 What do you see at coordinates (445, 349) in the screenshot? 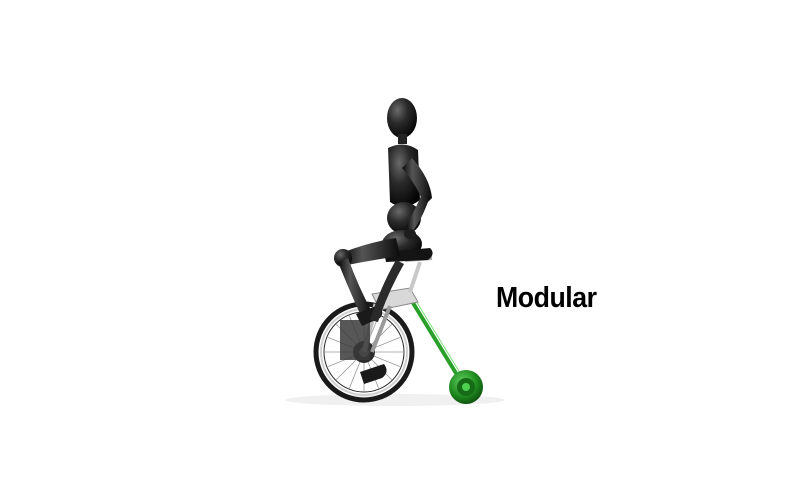
I see `modular-attachment` at bounding box center [445, 349].